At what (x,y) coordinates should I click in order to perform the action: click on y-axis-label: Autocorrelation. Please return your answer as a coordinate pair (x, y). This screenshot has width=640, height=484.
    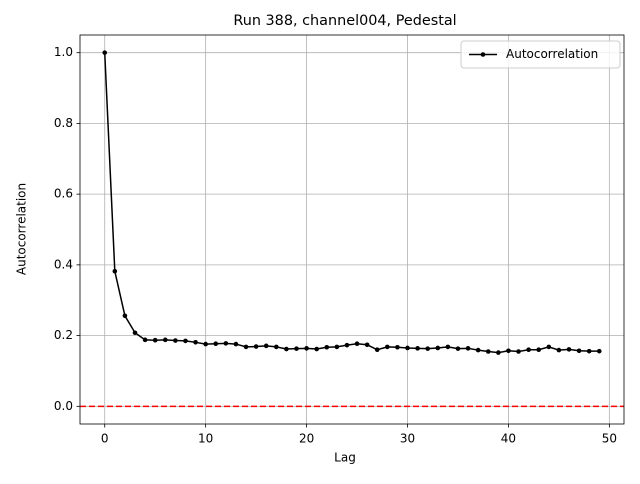
    Looking at the image, I should click on (22, 229).